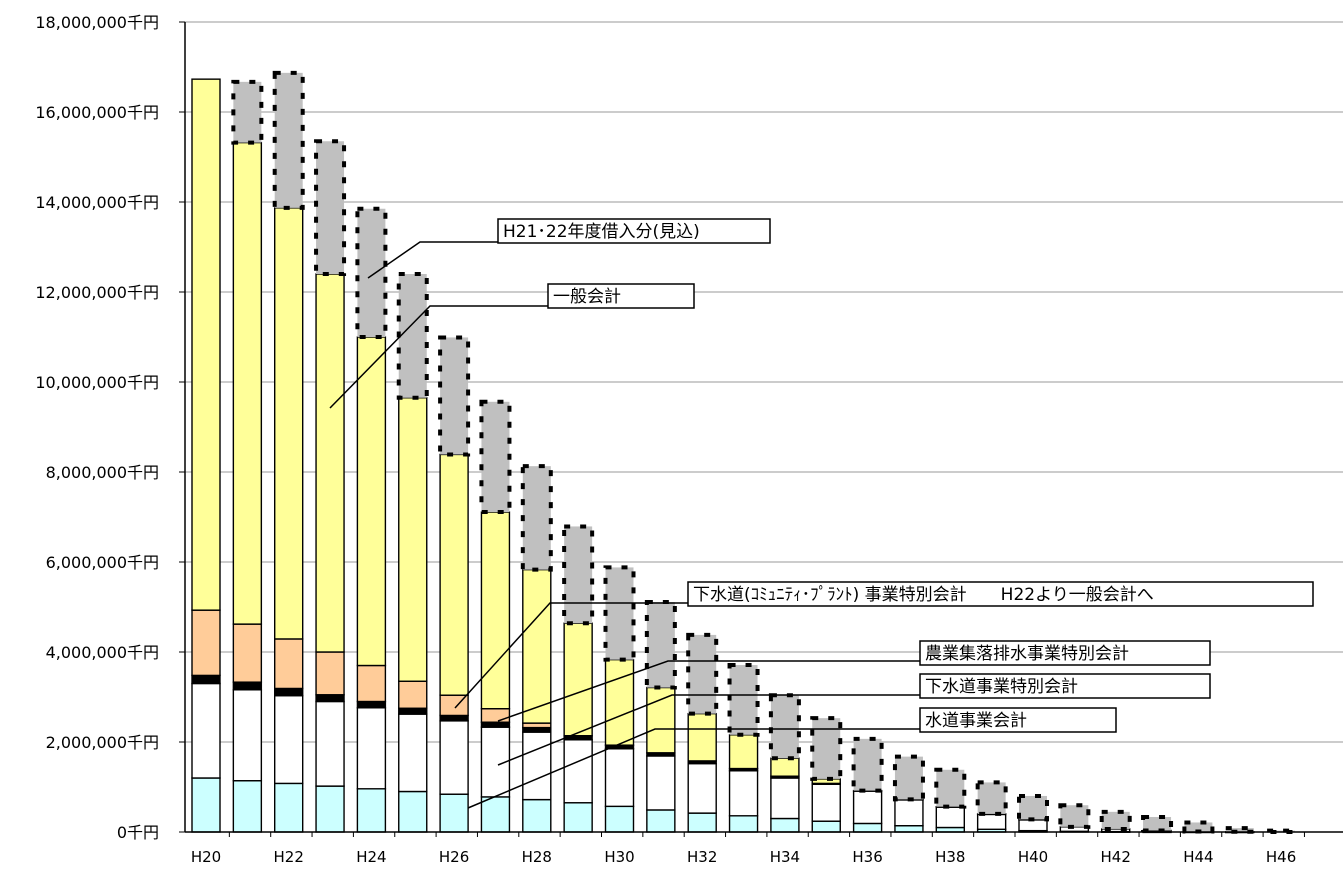 Image resolution: width=1343 pixels, height=870 pixels. Describe the element at coordinates (619, 857) in the screenshot. I see `x-tick-label: H30` at that location.